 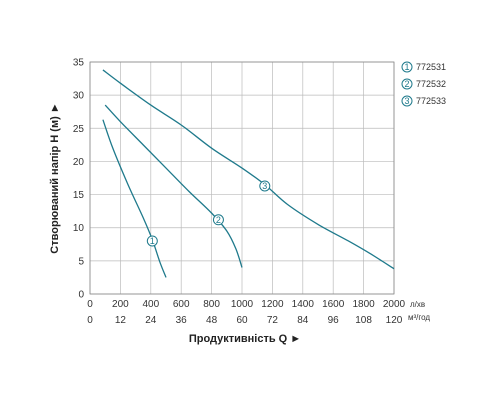 I want to click on x-unit-primary: л/хв, so click(x=417, y=304).